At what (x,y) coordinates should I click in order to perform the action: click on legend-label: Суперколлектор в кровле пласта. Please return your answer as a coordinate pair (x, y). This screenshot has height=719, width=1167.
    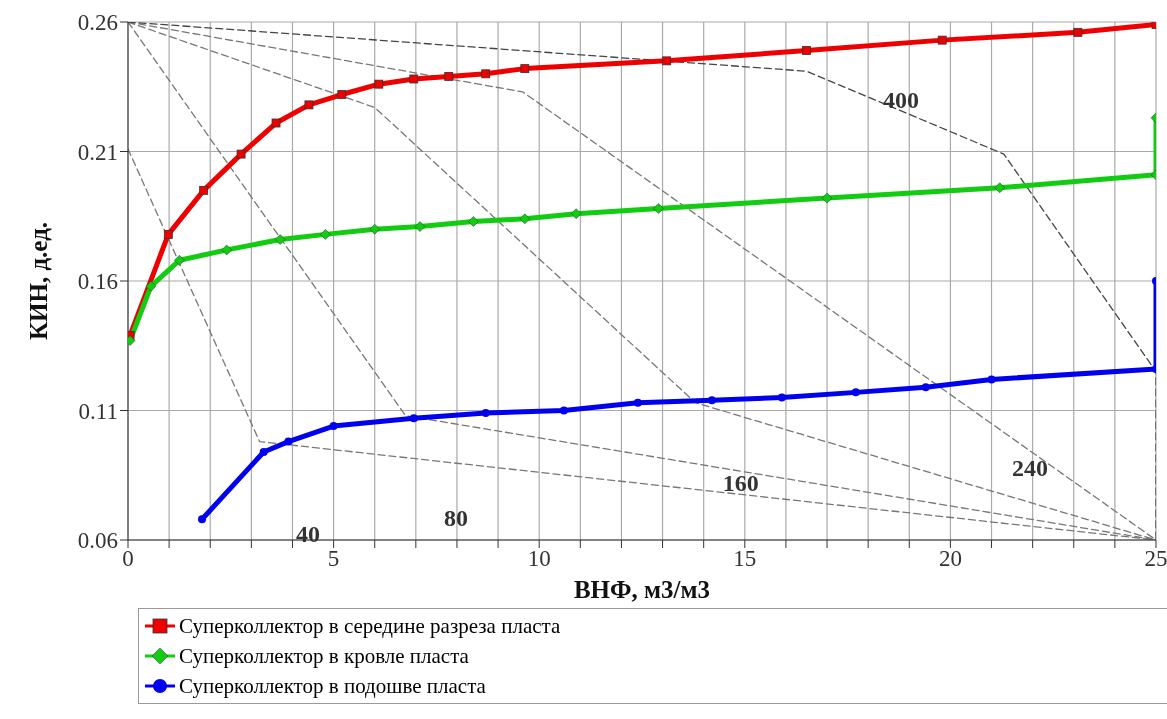
    Looking at the image, I should click on (324, 656).